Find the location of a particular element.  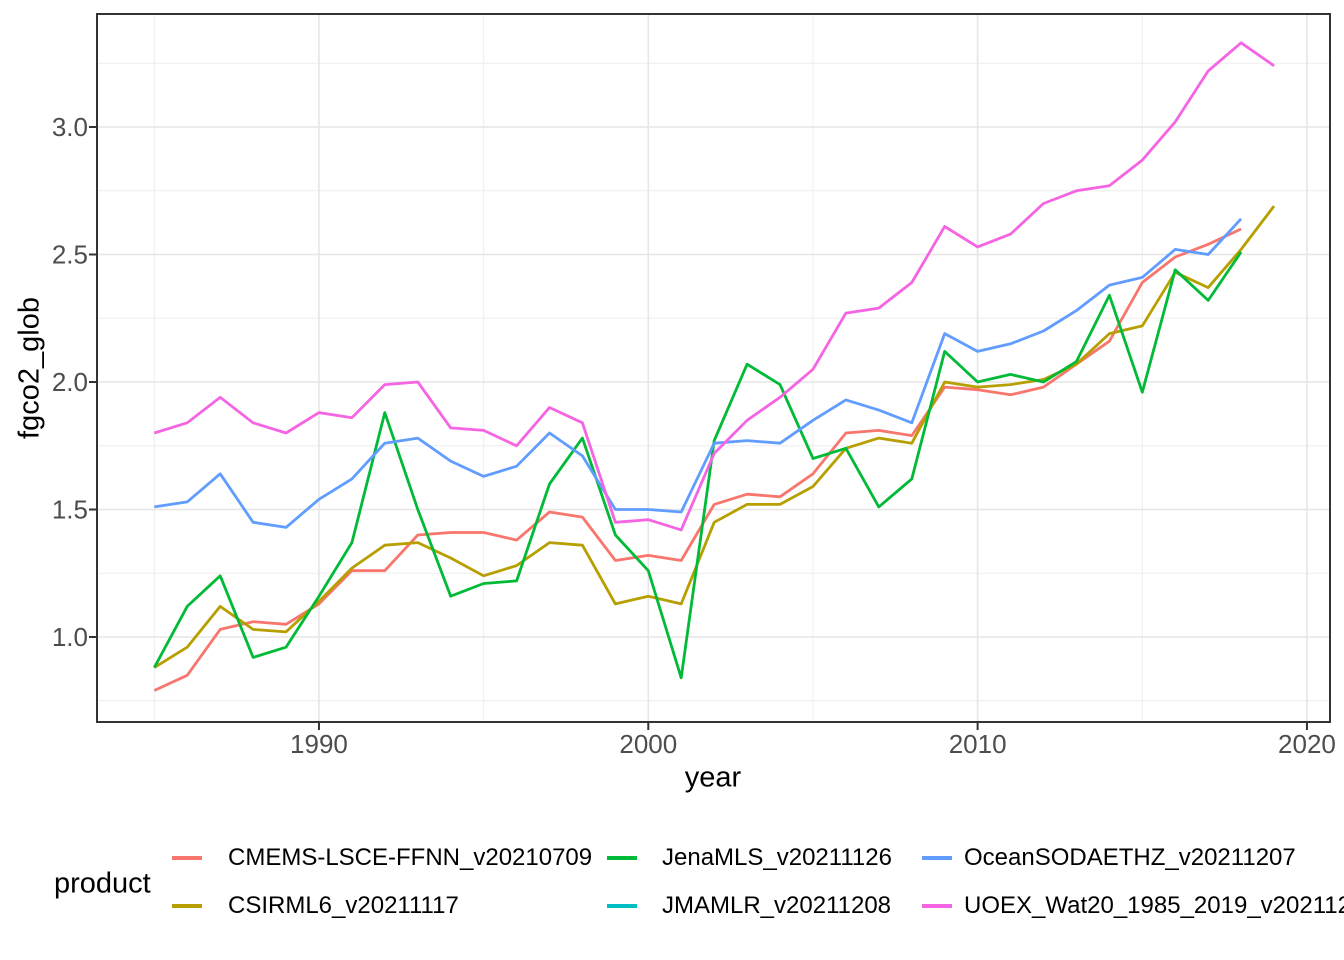

legend-title: product is located at coordinates (102, 883).